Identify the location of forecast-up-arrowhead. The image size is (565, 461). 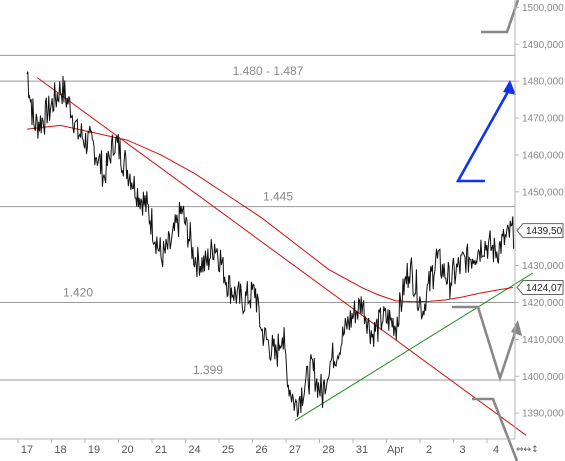
(509, 87).